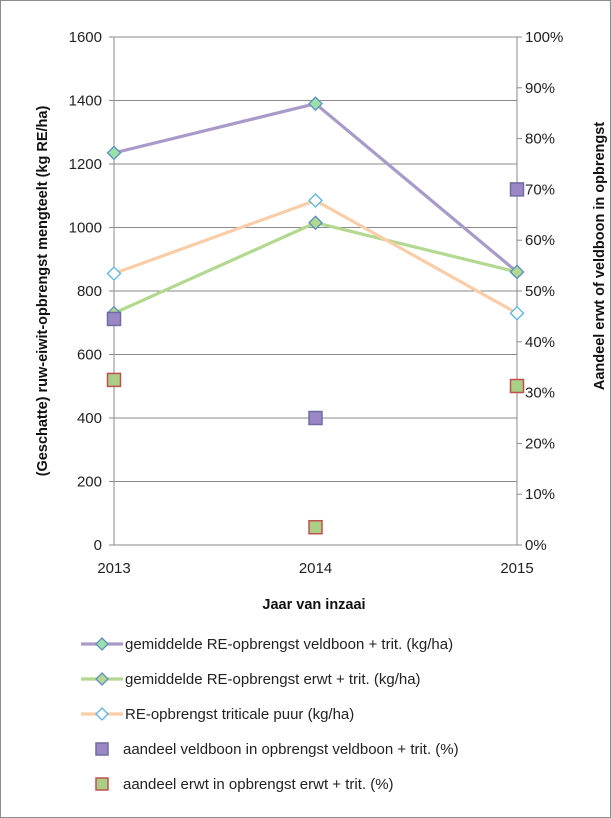  What do you see at coordinates (114, 152) in the screenshot?
I see `series-1-point` at bounding box center [114, 152].